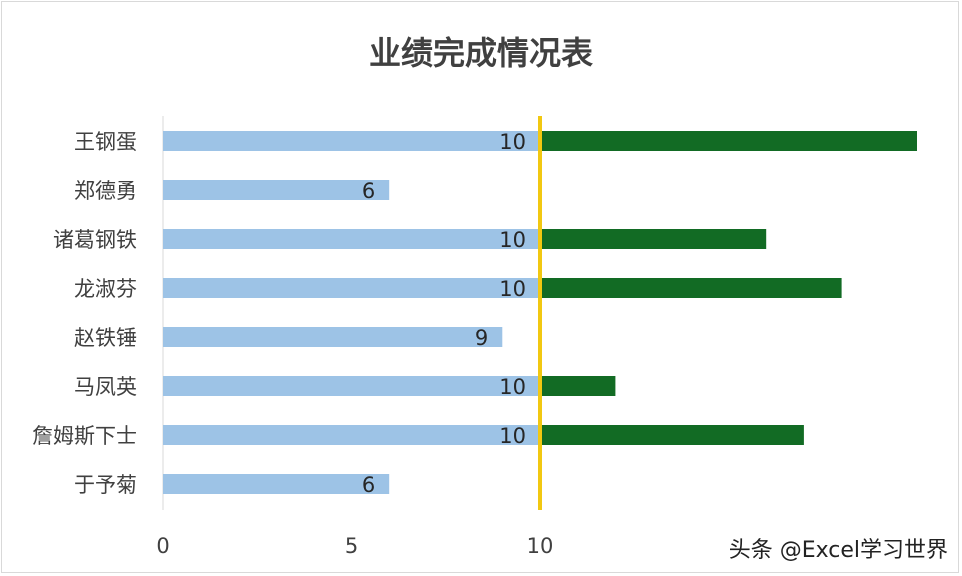 The height and width of the screenshot is (576, 962). I want to click on category-label: 龙淑芬, so click(105, 289).